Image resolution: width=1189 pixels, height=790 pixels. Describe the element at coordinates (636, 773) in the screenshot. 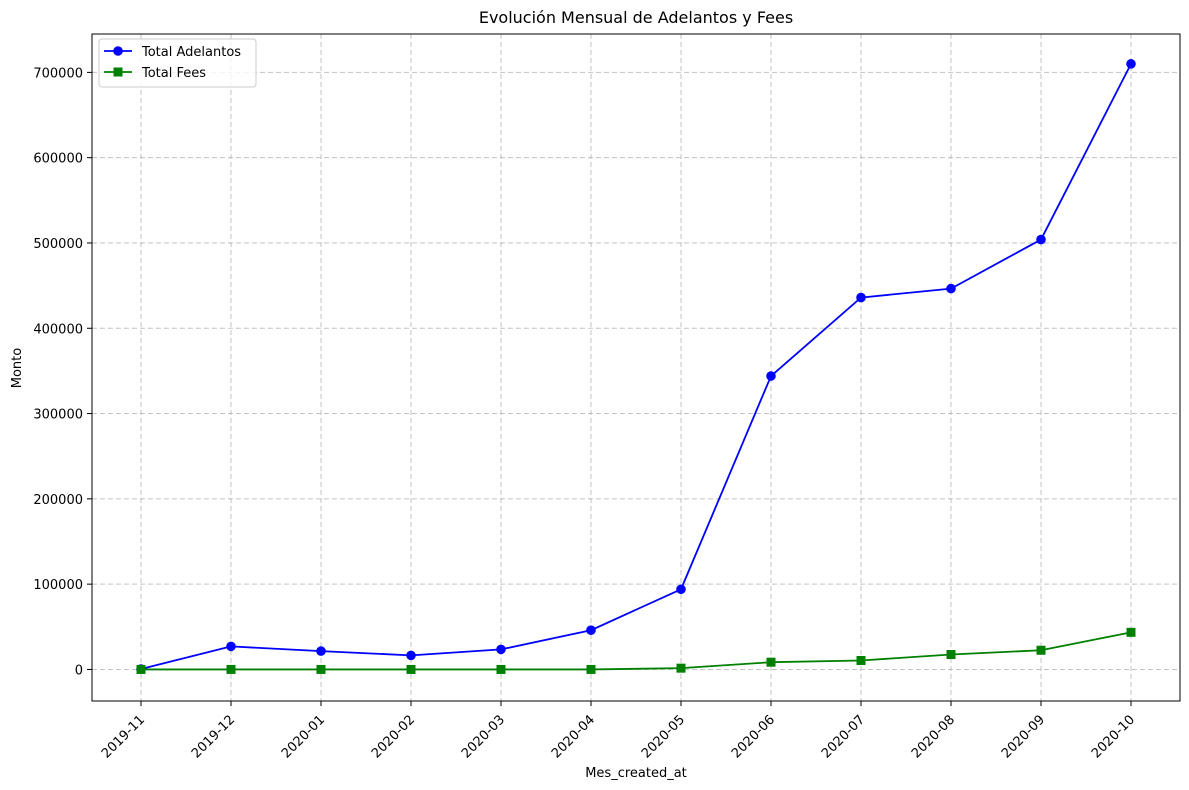

I see `x-axis-label: Mes_created_at` at that location.